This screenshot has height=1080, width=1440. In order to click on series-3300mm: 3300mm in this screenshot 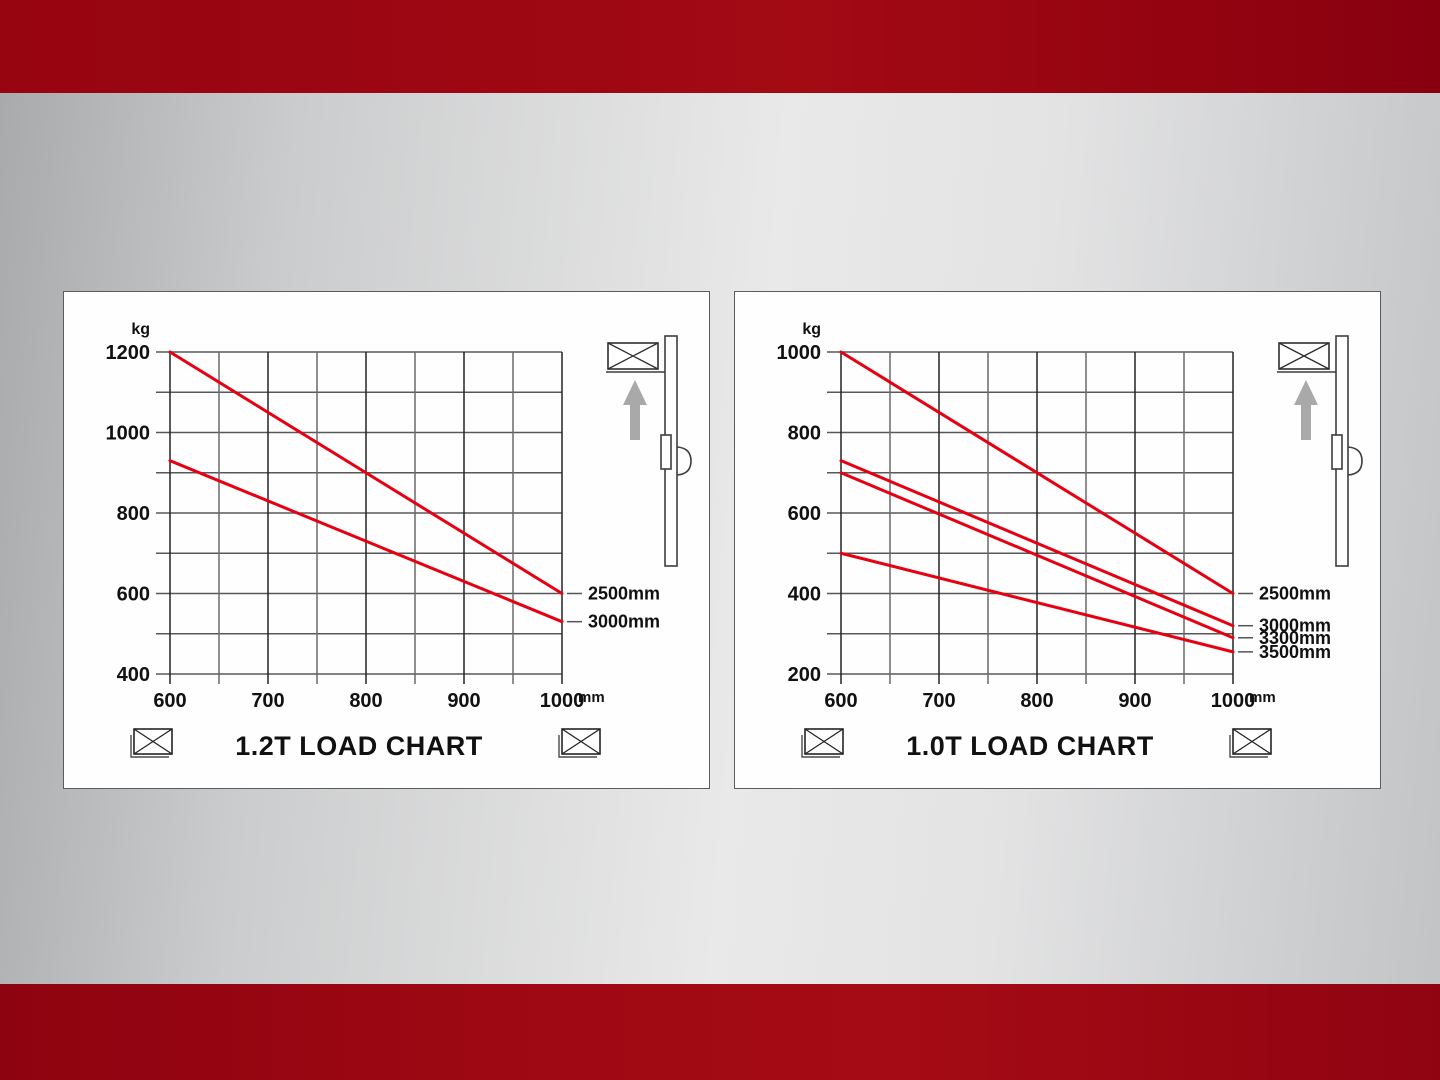, I will do `click(1085, 559)`.